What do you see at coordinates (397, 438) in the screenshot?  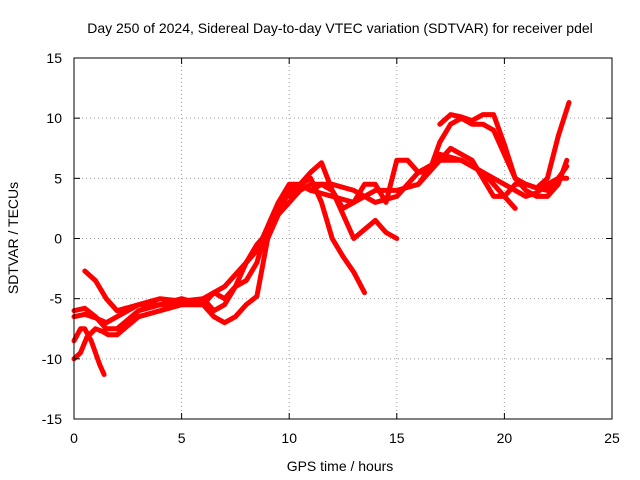 I see `x-tick-label: 15` at bounding box center [397, 438].